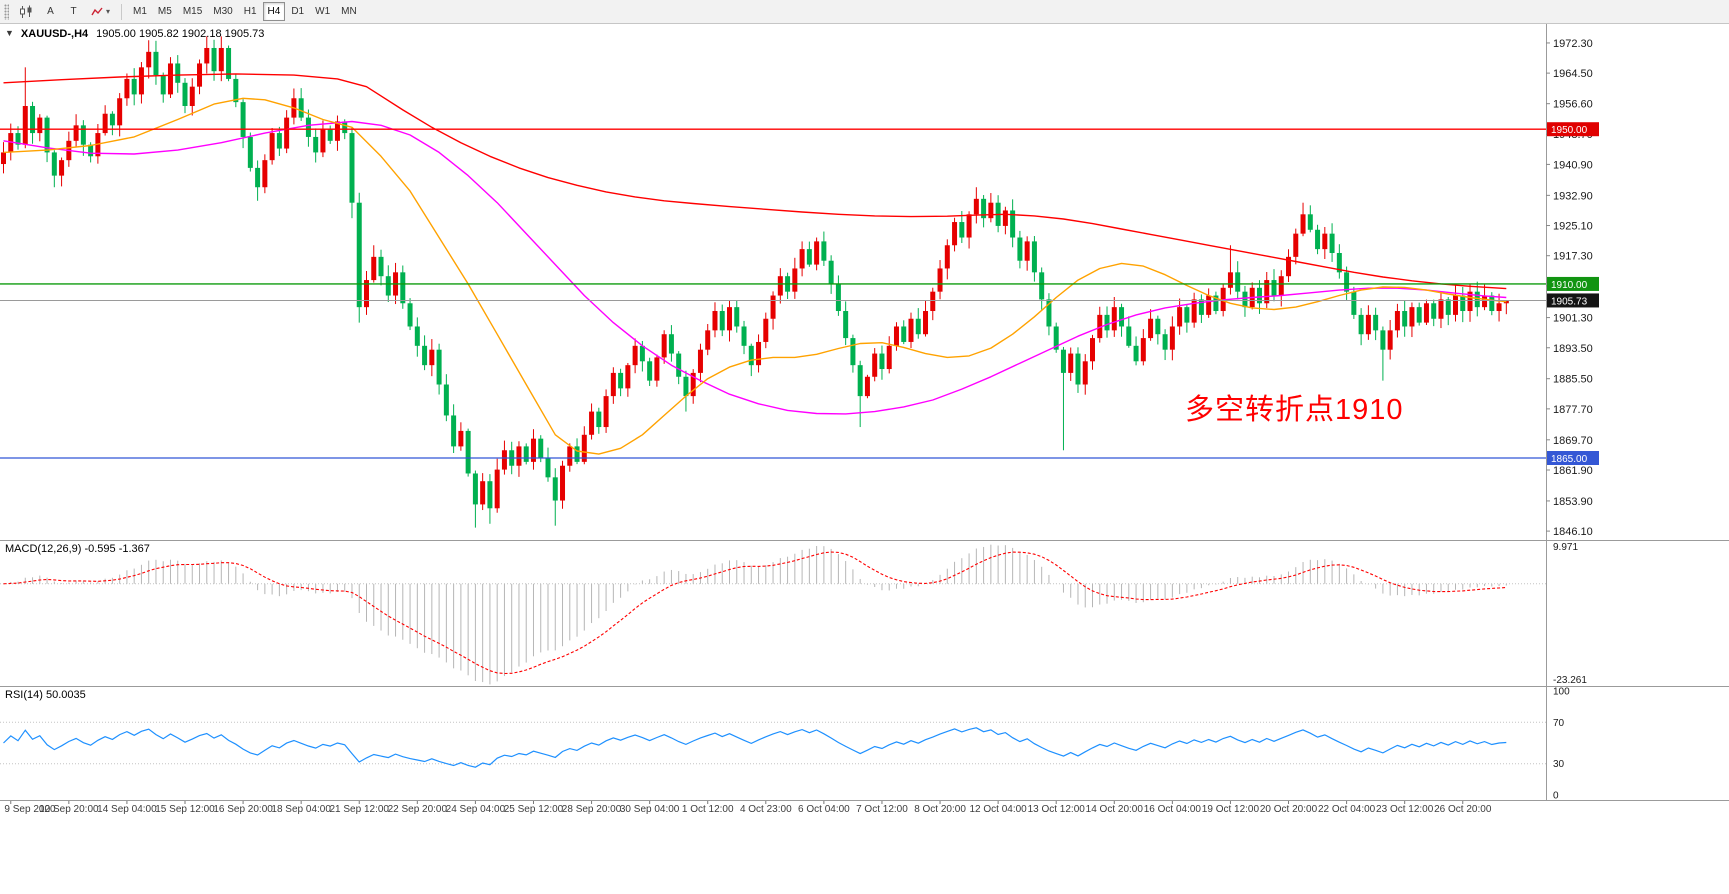 The width and height of the screenshot is (1729, 894). What do you see at coordinates (864, 12) in the screenshot?
I see `toolbar: A T ▾ M1 M5 M15 M30 H1 H4 D1 W1 MN` at bounding box center [864, 12].